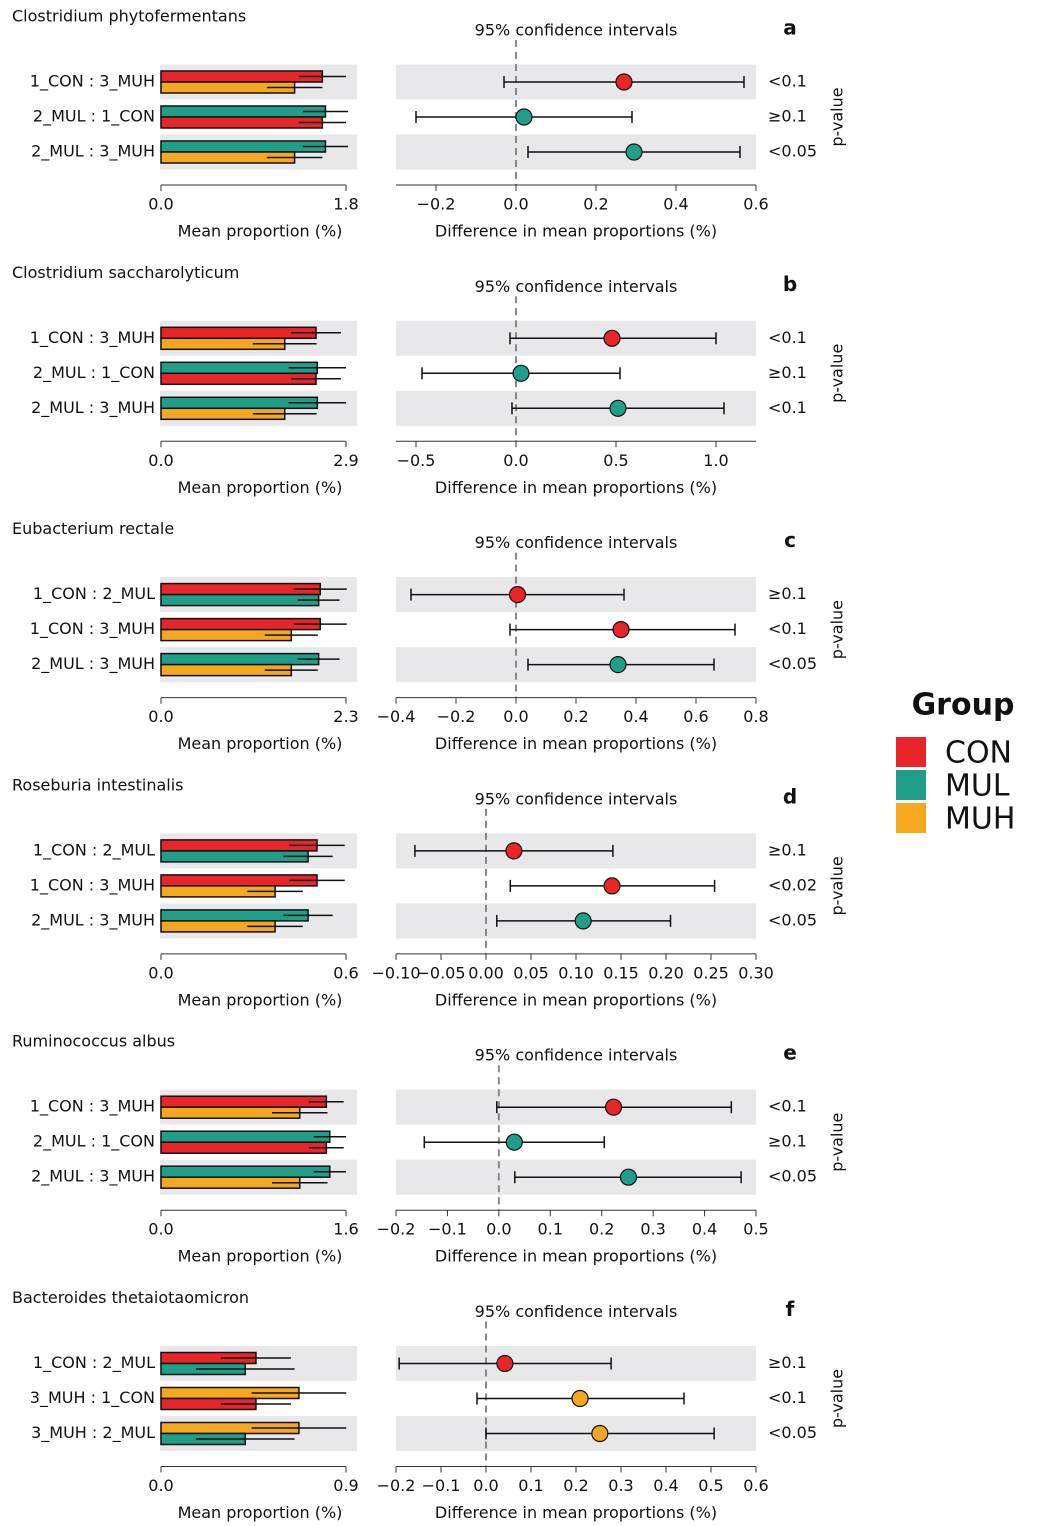 Image resolution: width=1040 pixels, height=1526 pixels. I want to click on x-tick-label: 2.3, so click(345, 716).